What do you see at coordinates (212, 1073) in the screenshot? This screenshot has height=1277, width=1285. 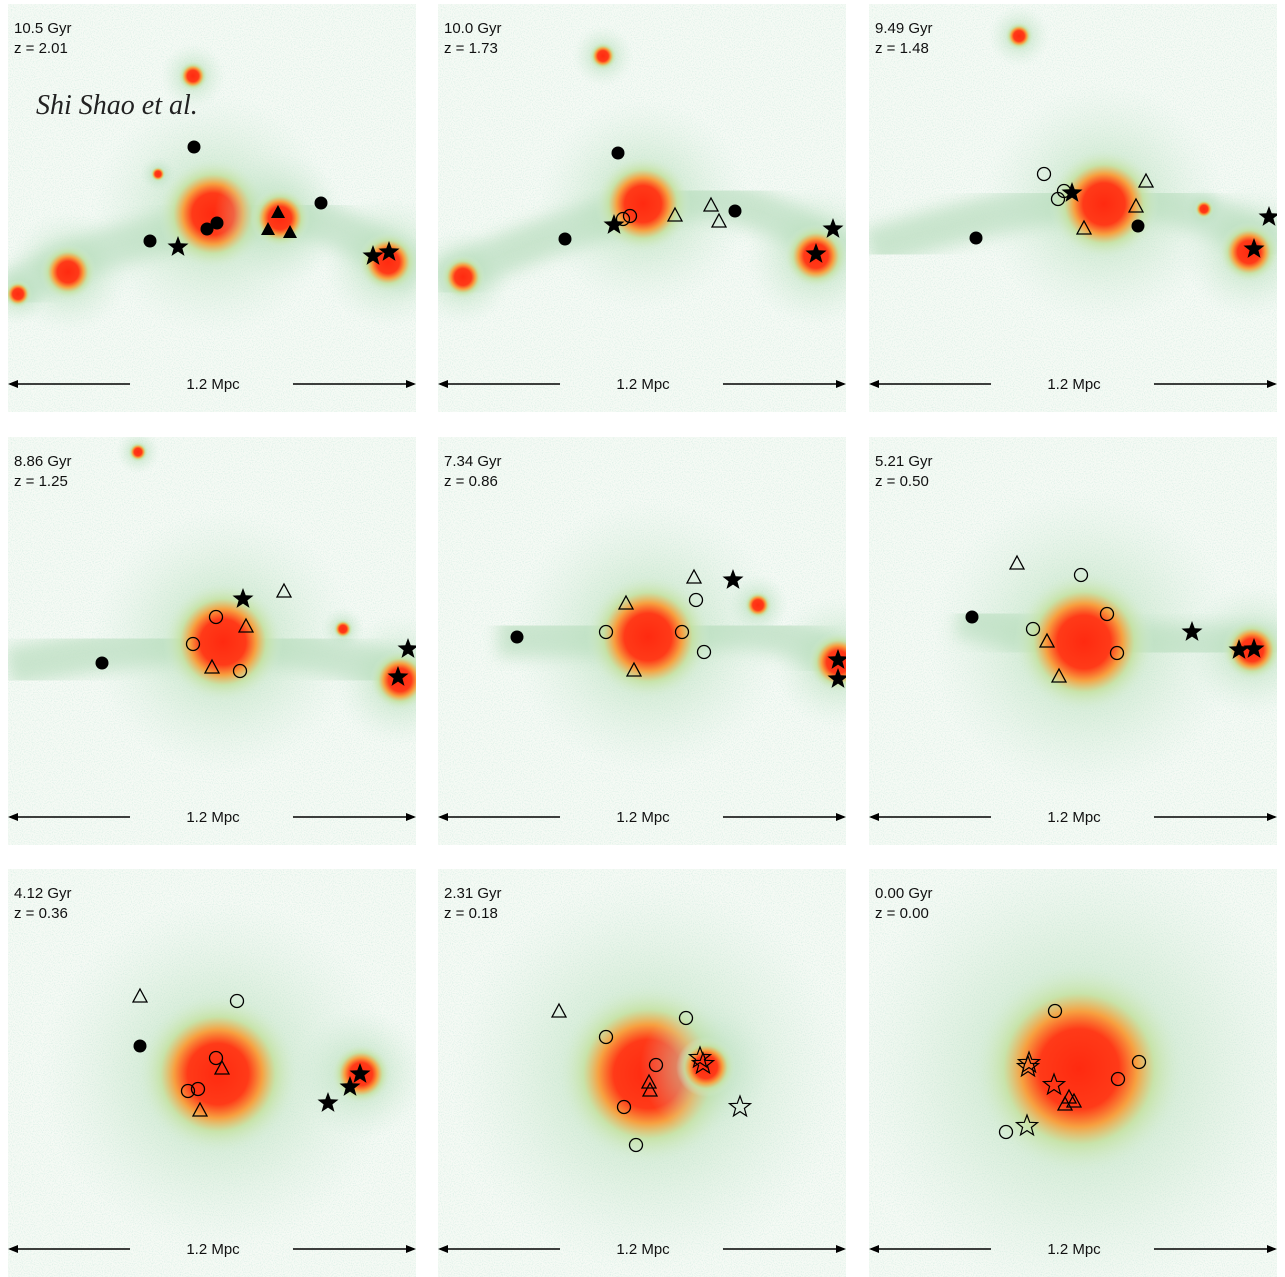 I see `panel: 4.12 Gyr z = 0.36 1.2 Mpc` at bounding box center [212, 1073].